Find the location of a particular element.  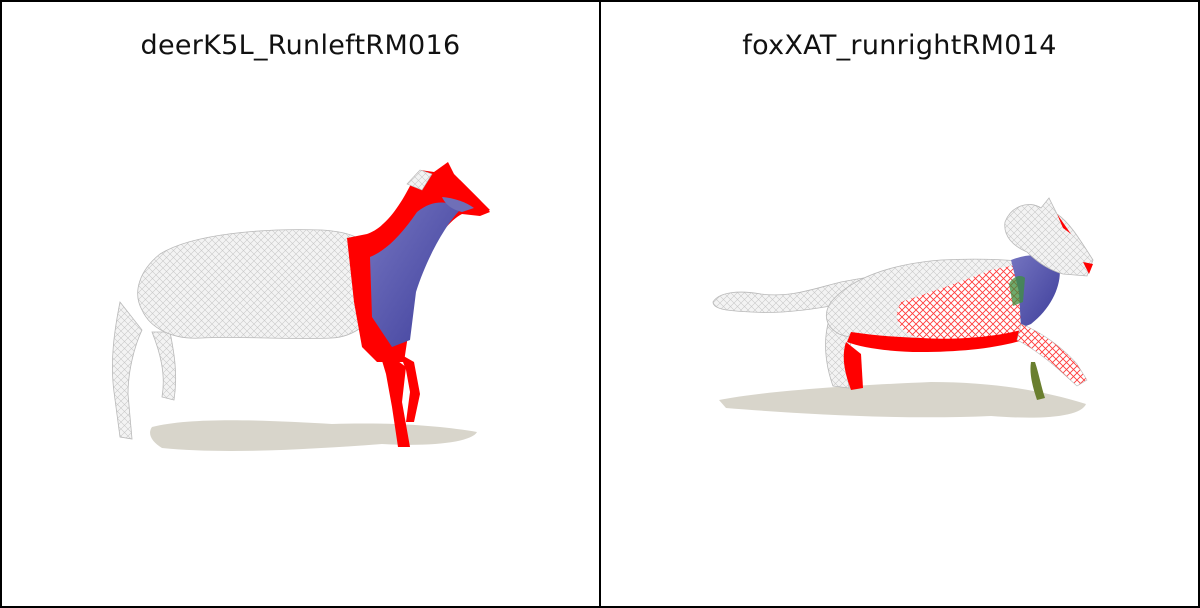

fox-shadow is located at coordinates (902, 400).